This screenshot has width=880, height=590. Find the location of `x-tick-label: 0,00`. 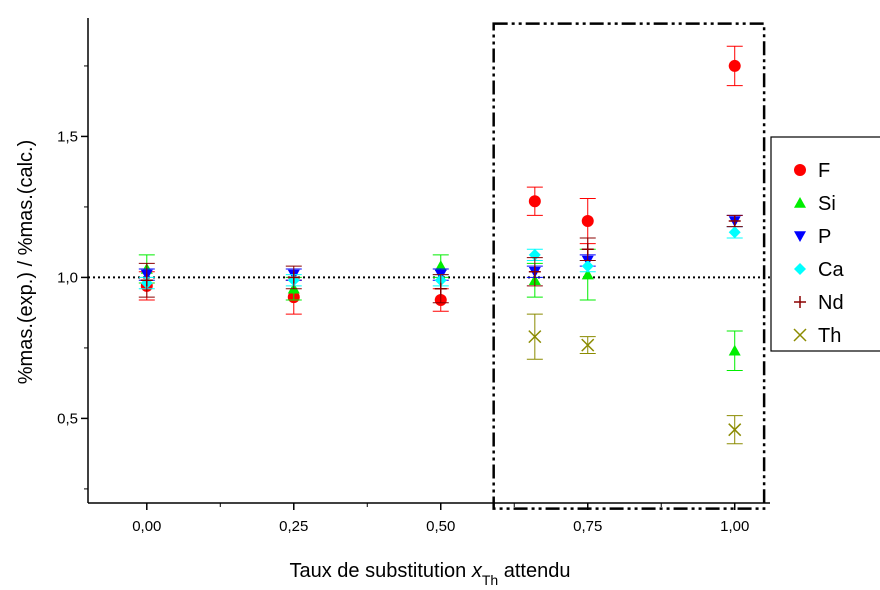

x-tick-label: 0,00 is located at coordinates (146, 526).